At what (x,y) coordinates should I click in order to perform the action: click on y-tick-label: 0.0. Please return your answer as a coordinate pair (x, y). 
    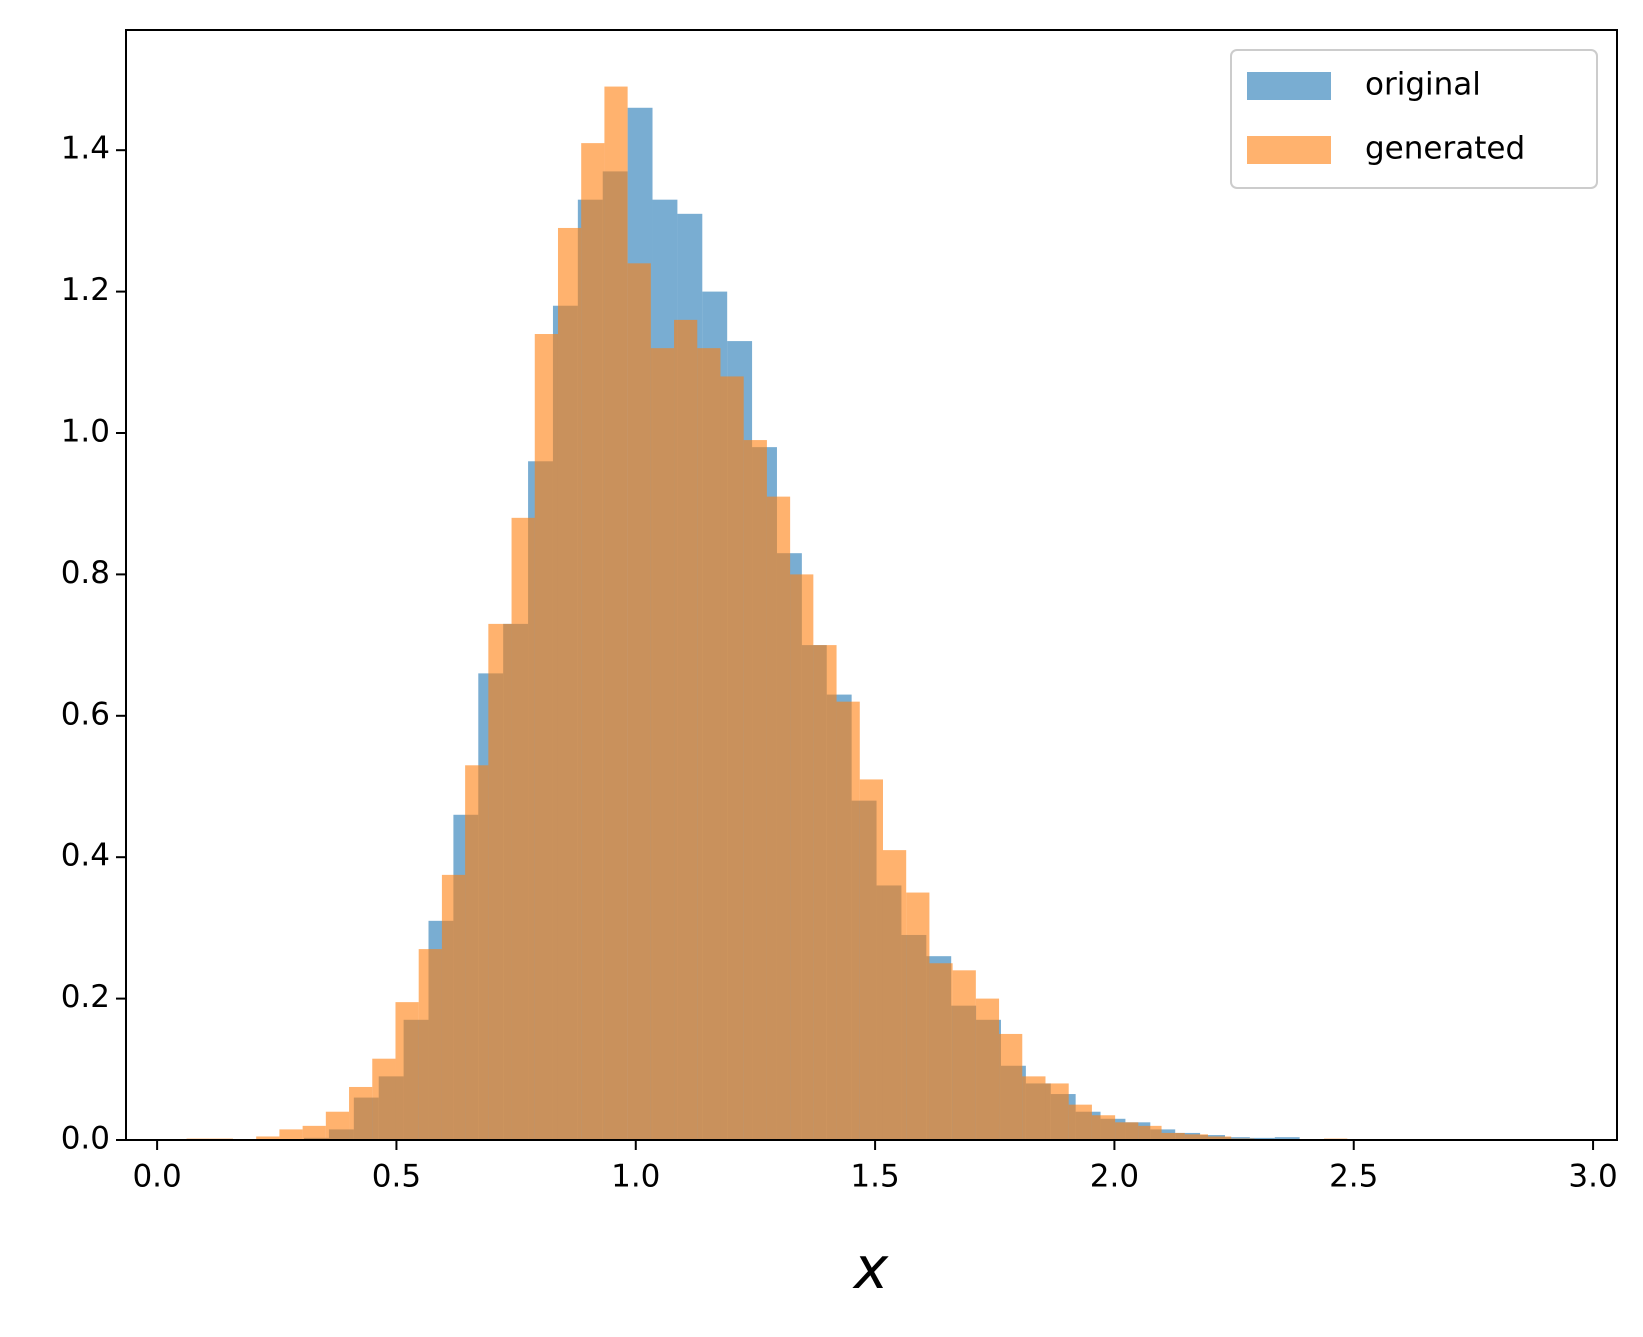
    Looking at the image, I should click on (85, 1139).